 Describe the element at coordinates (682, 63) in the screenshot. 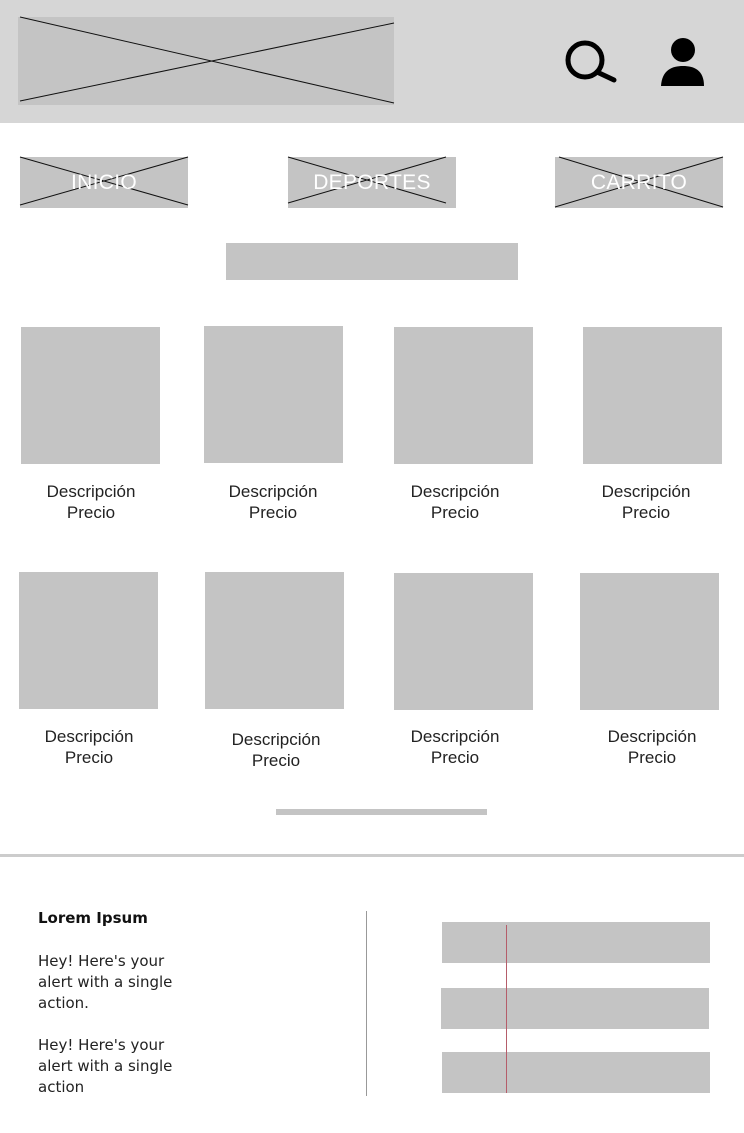

I see `user-icon` at that location.